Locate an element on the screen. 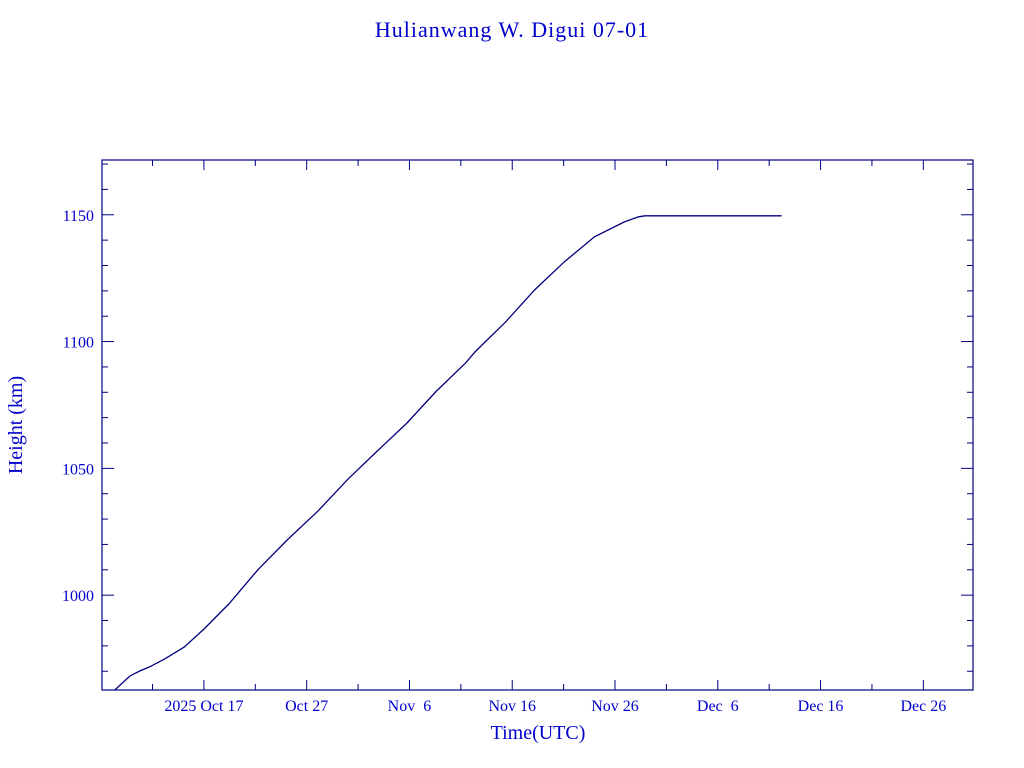  y-axis-label: Height (km) is located at coordinates (16, 425).